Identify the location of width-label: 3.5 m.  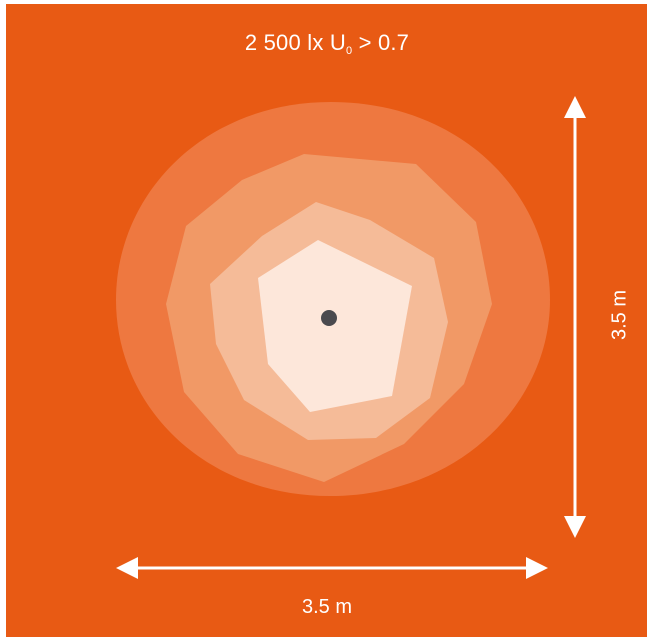
(327, 607).